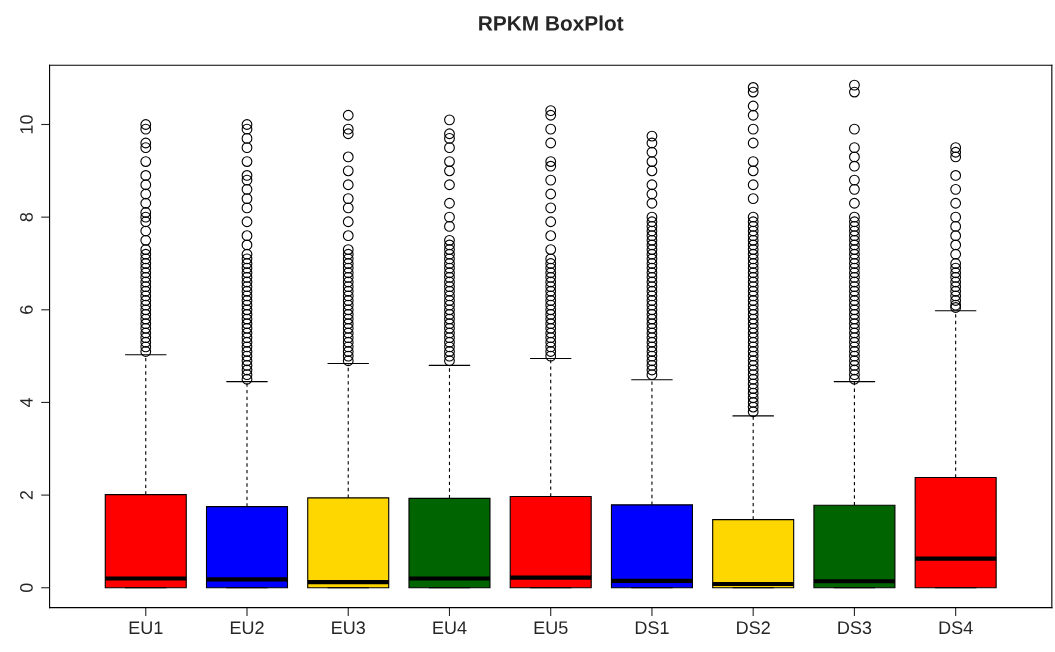  Describe the element at coordinates (247, 628) in the screenshot. I see `x-tick-label: EU2` at that location.